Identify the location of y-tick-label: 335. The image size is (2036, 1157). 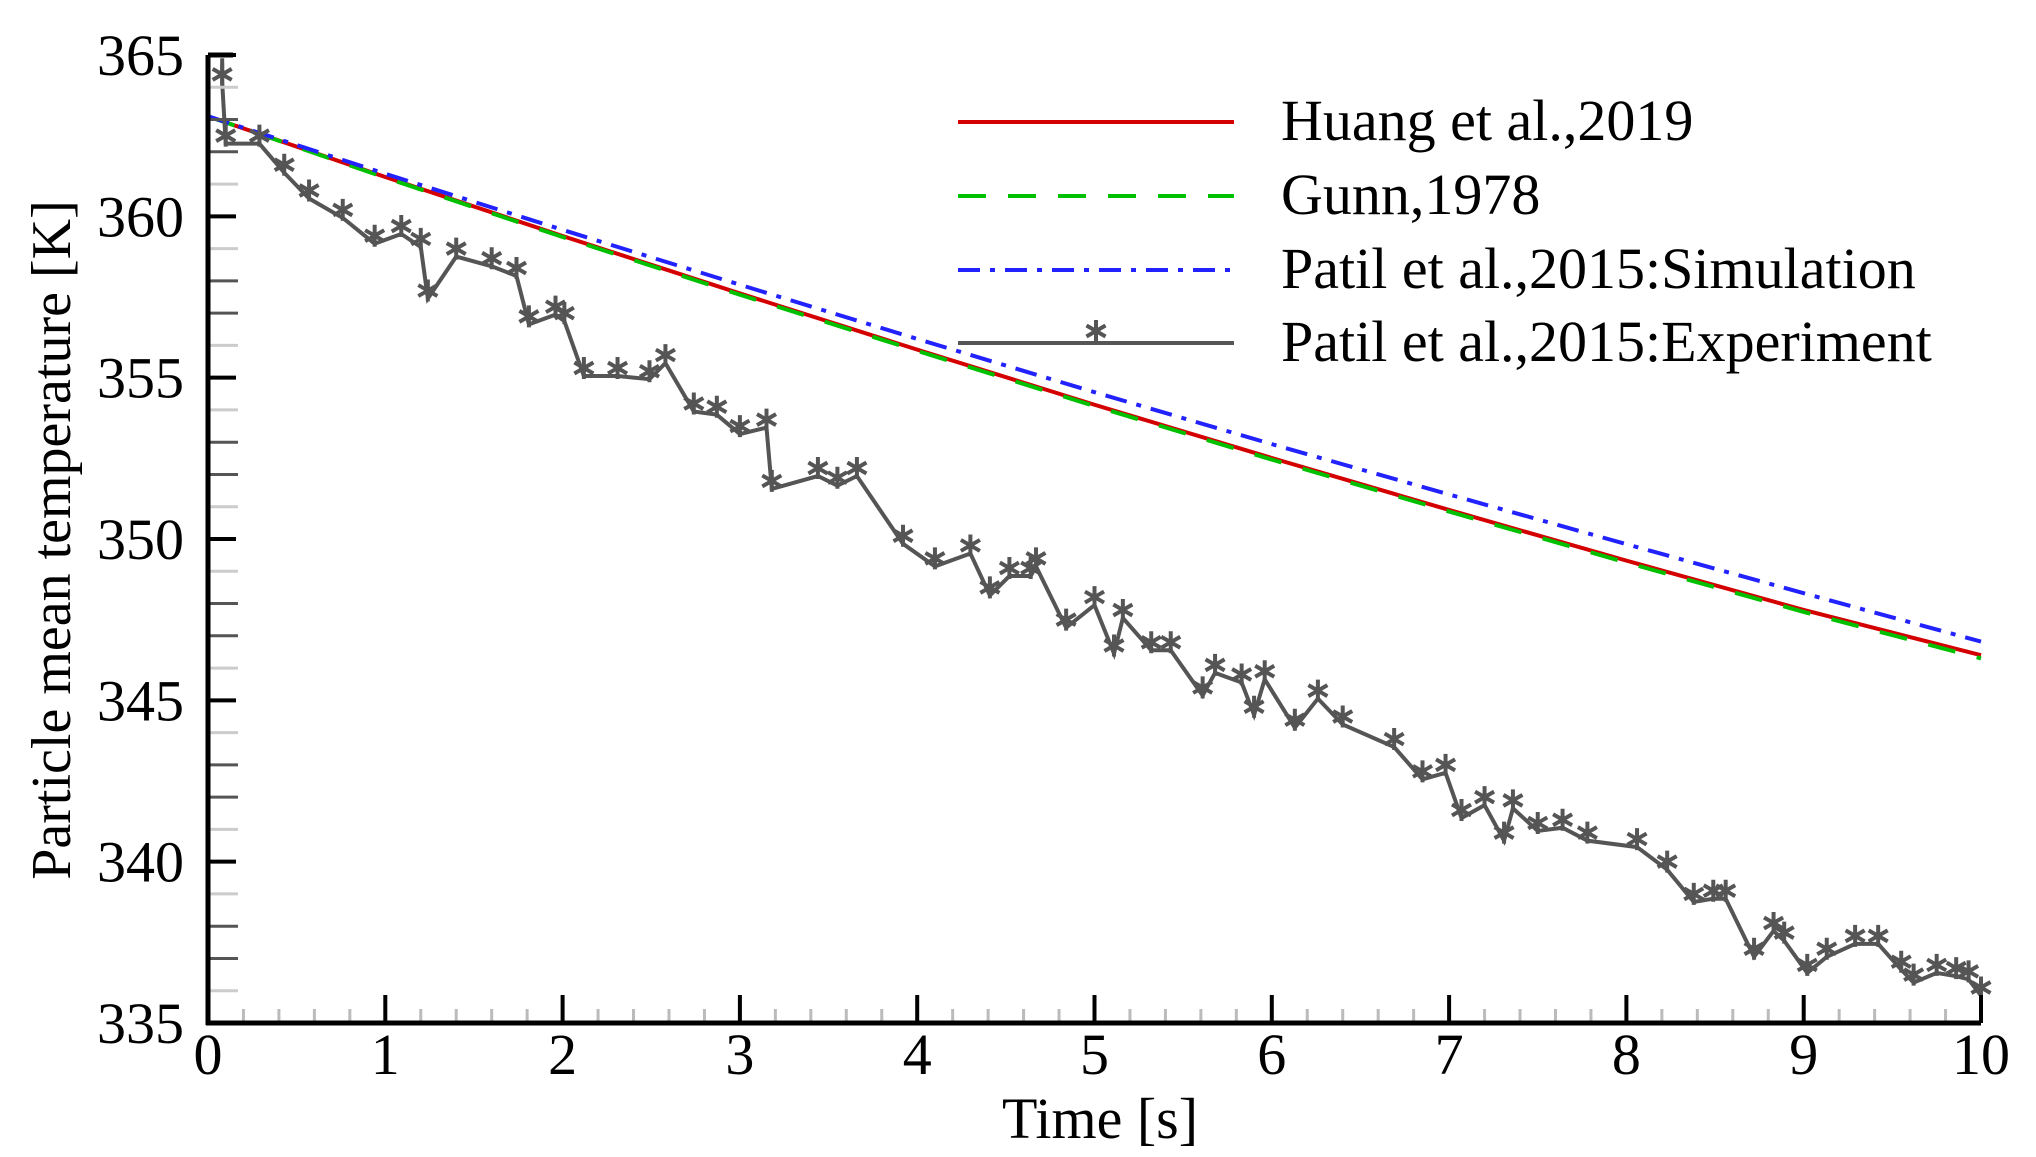
(140, 1023).